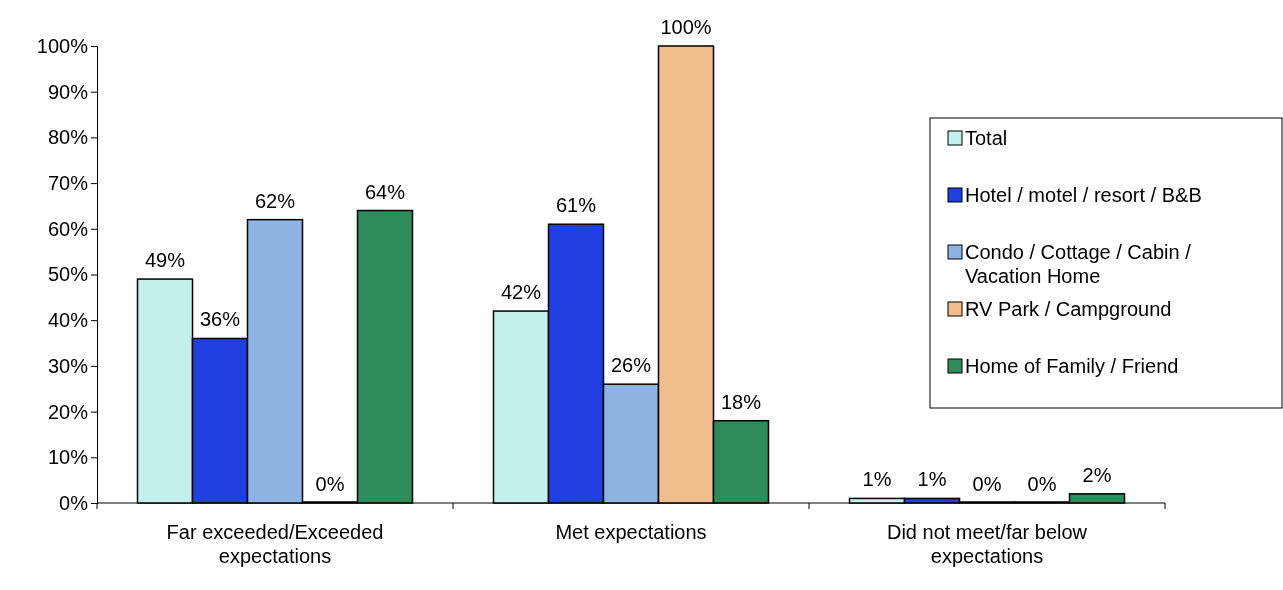 Image resolution: width=1283 pixels, height=590 pixels. I want to click on legend-label: Hotel / motel / resort / B&B, so click(1083, 195).